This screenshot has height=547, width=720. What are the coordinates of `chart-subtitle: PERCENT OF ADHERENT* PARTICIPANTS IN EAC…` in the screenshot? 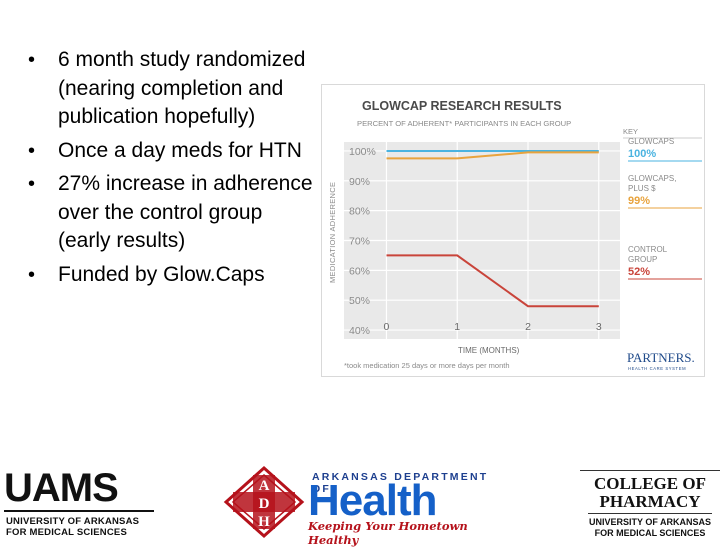 It's located at (464, 123).